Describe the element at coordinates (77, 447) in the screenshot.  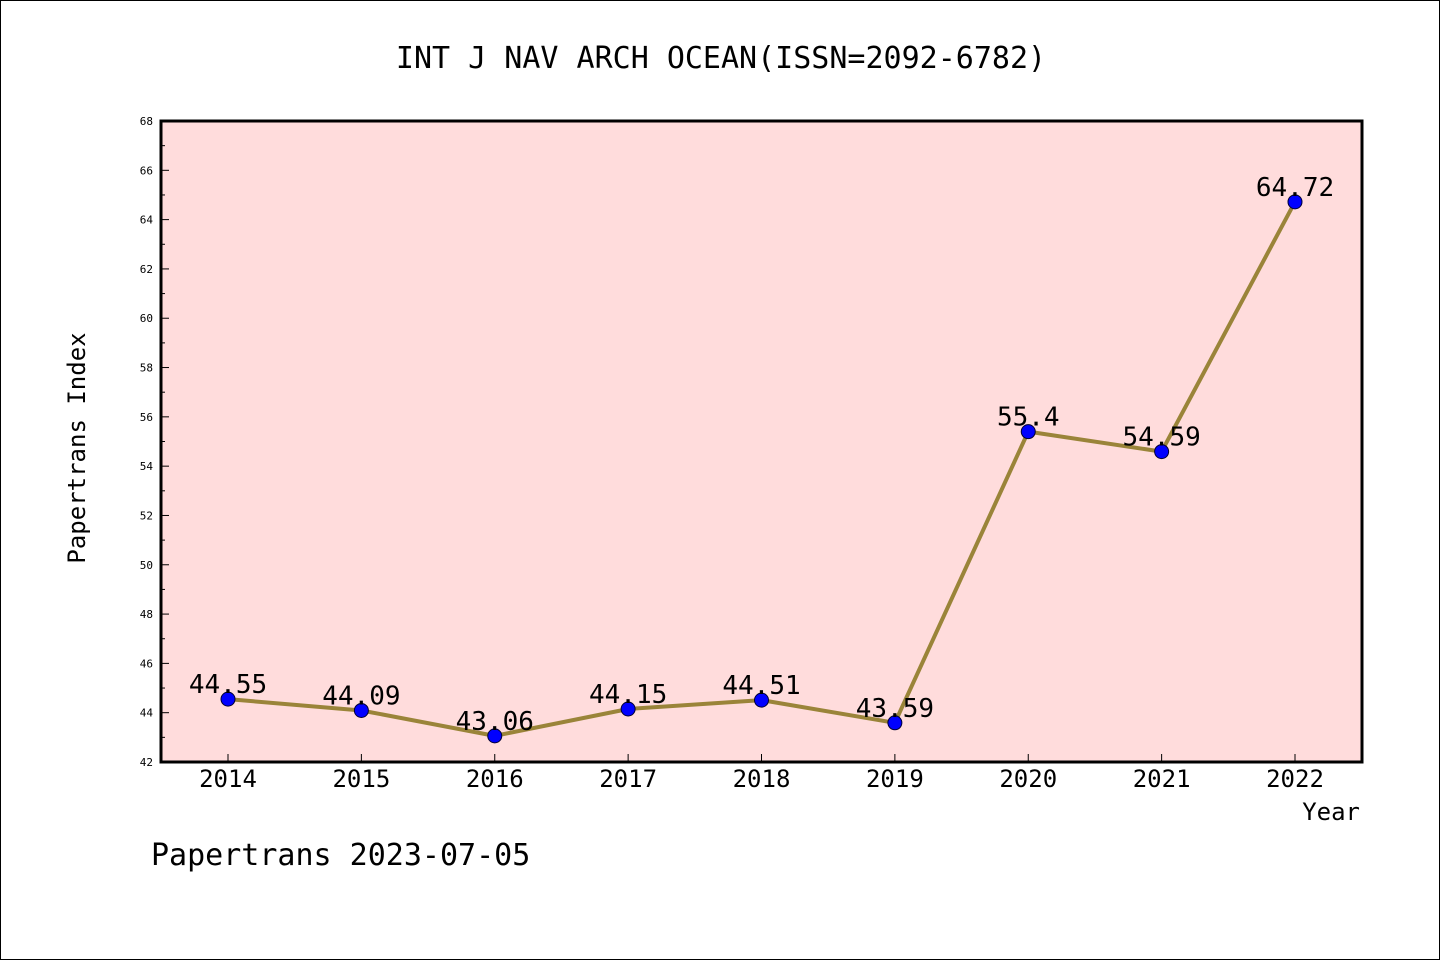
I see `y-axis-label: Papertrans Index` at that location.